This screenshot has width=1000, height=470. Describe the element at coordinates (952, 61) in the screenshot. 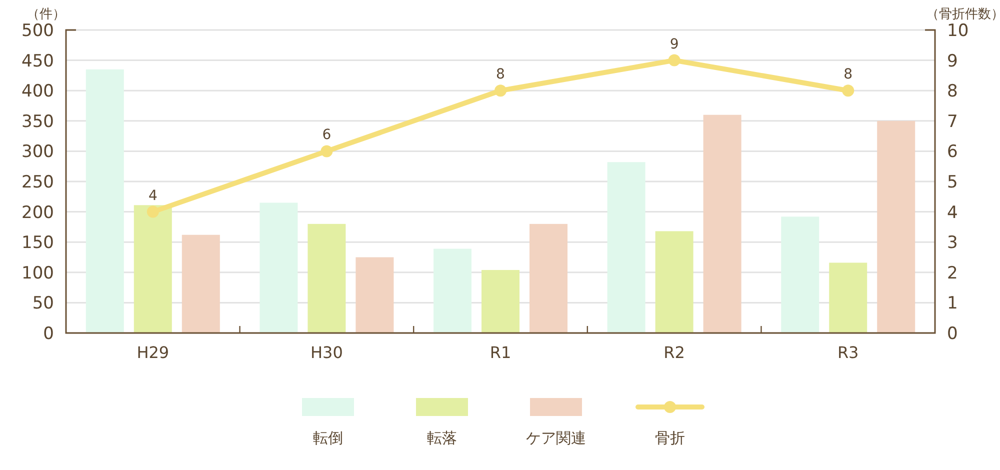

I see `y2-tick-label: 9` at that location.